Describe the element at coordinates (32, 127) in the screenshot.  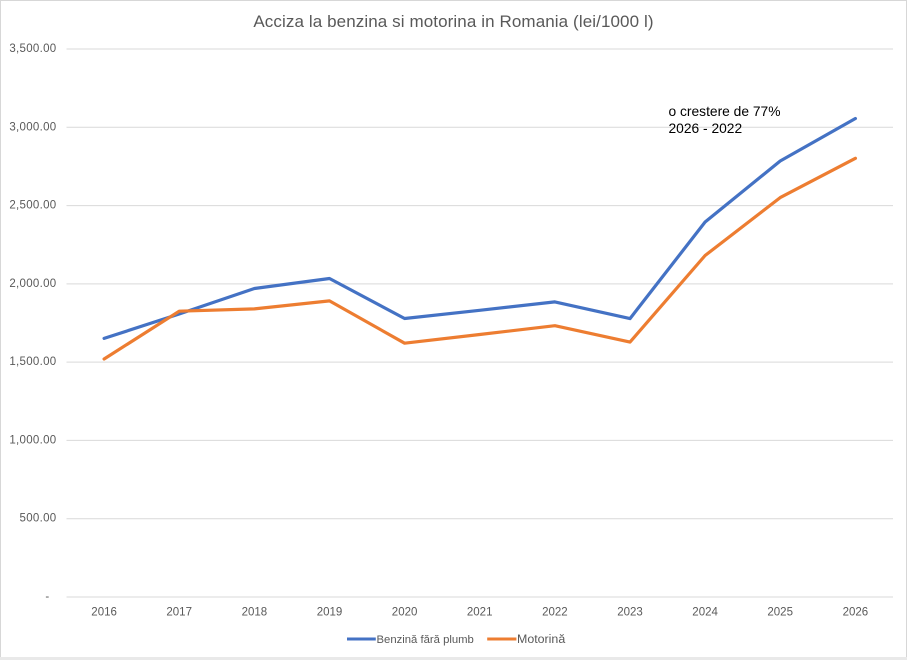
I see `svg-text: 3,000.00` at that location.